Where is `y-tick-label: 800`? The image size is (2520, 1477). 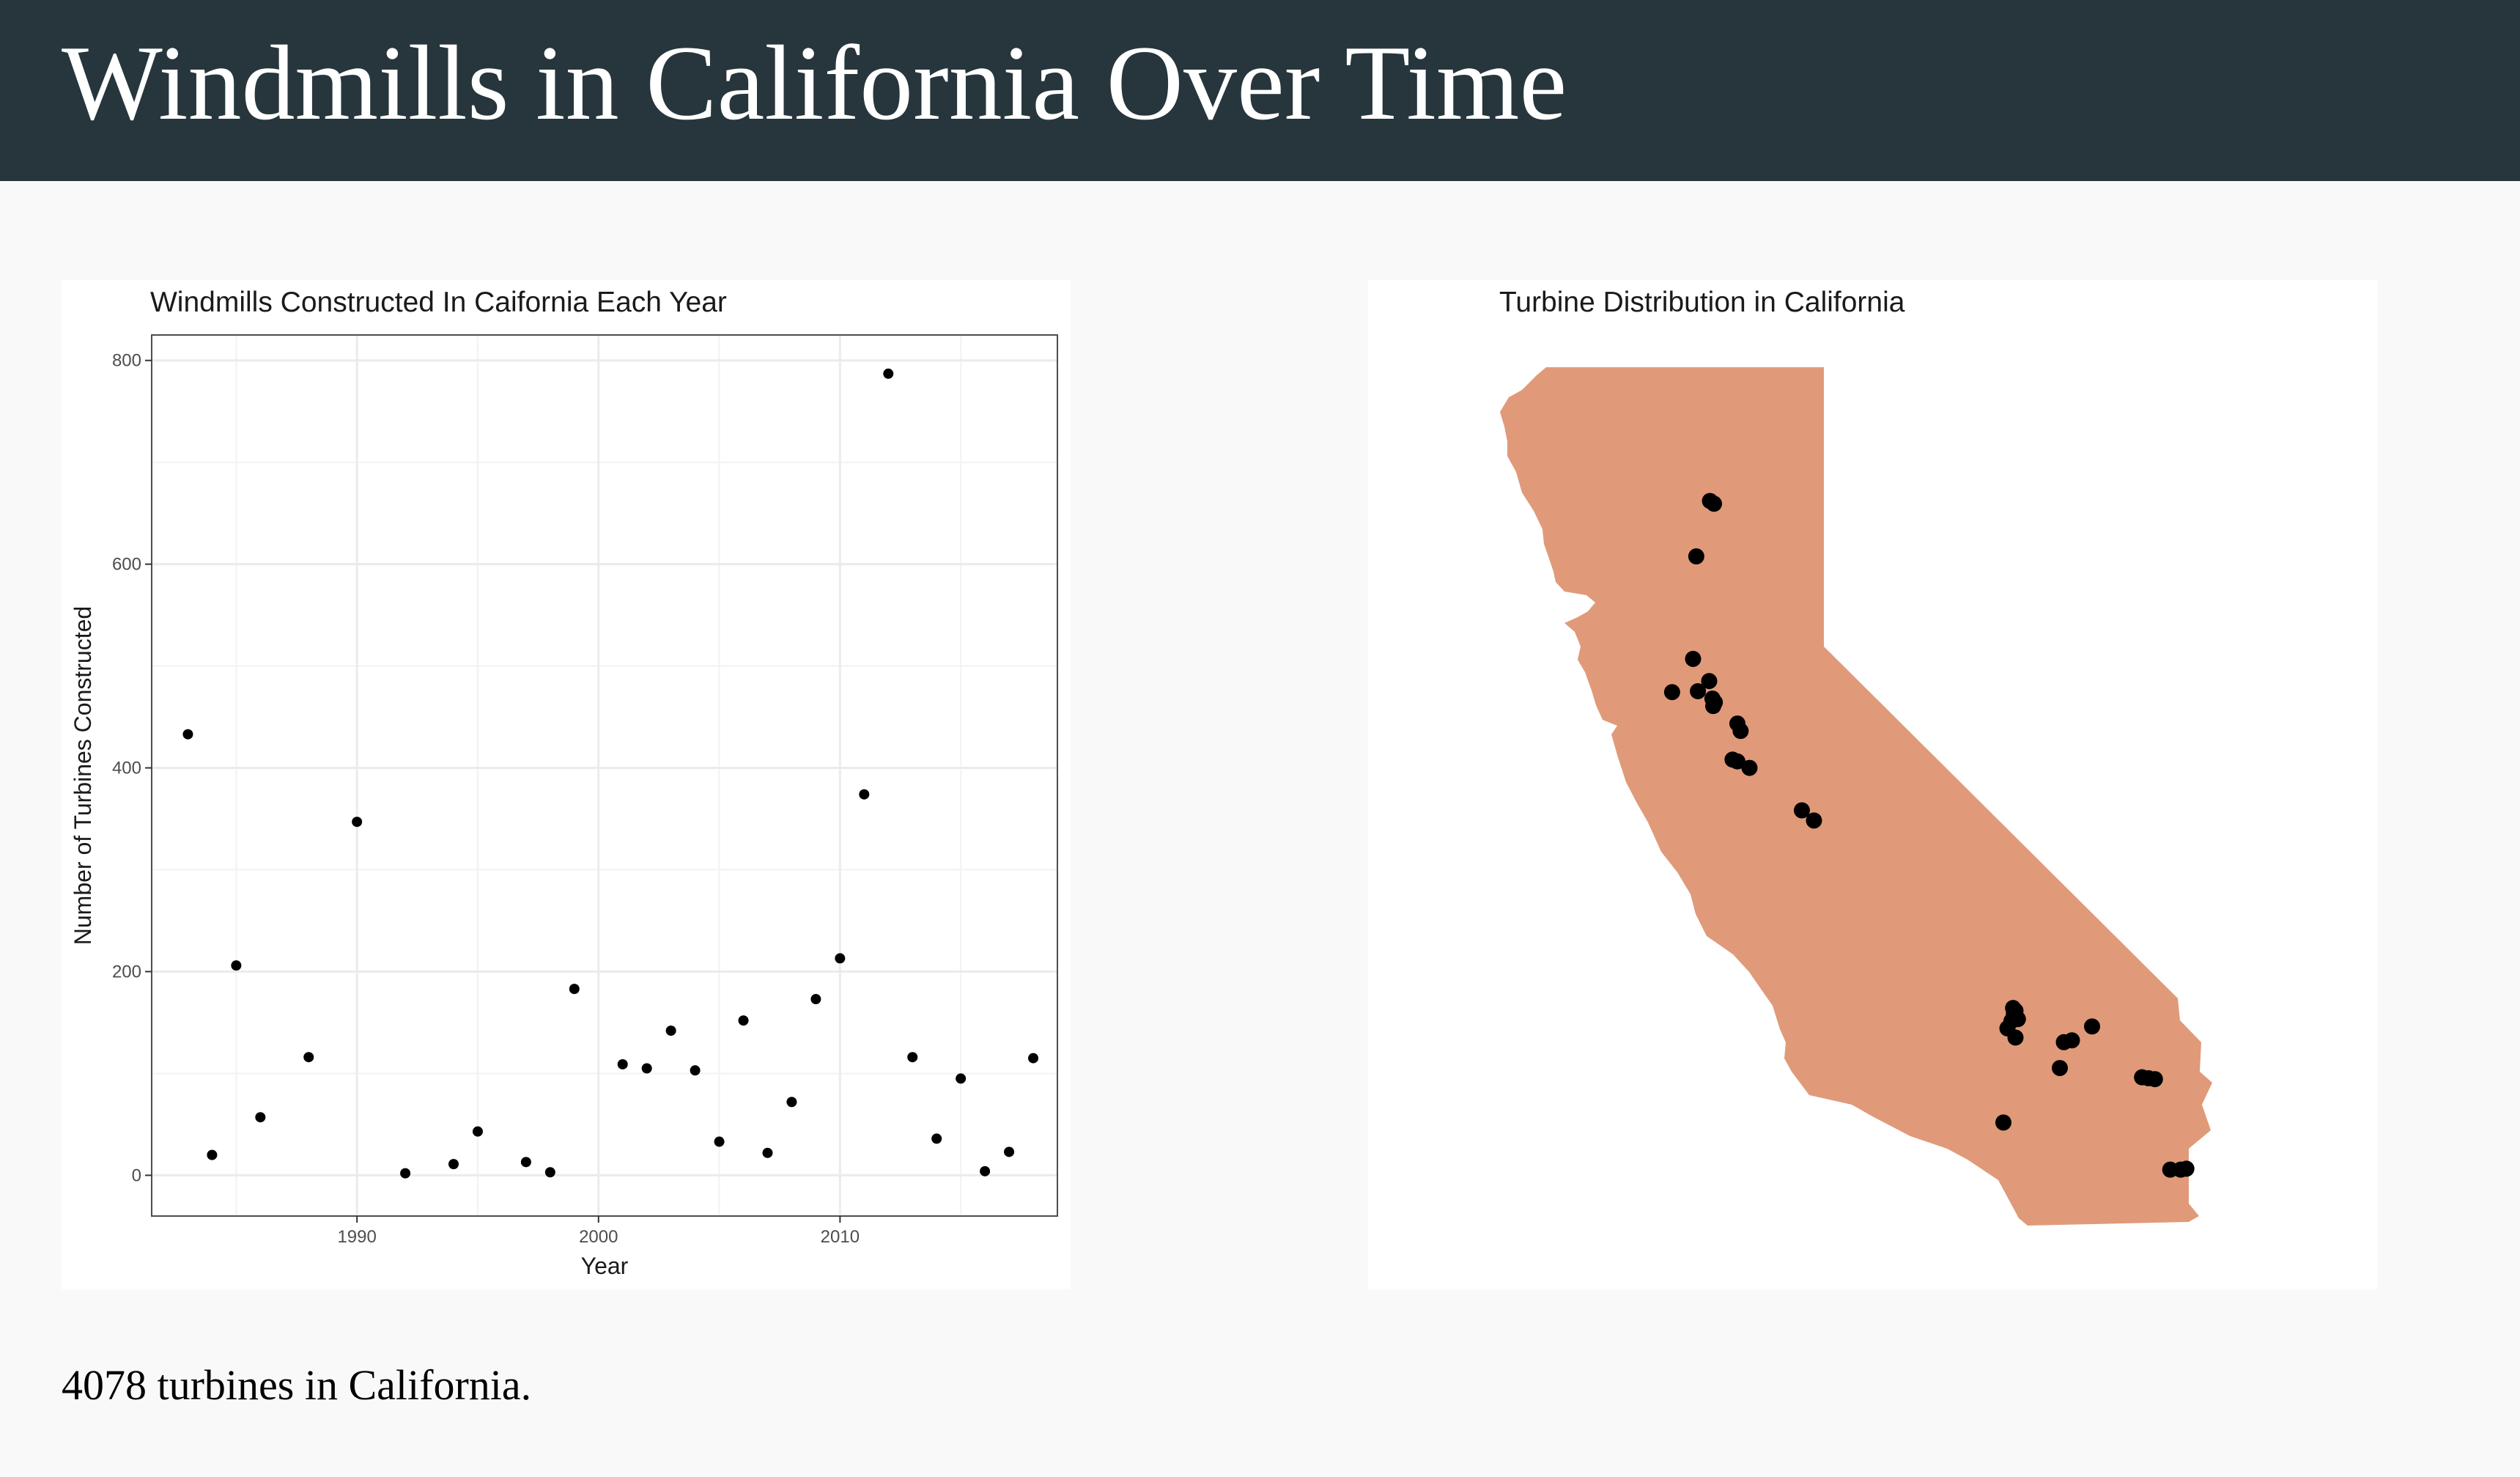 y-tick-label: 800 is located at coordinates (126, 361).